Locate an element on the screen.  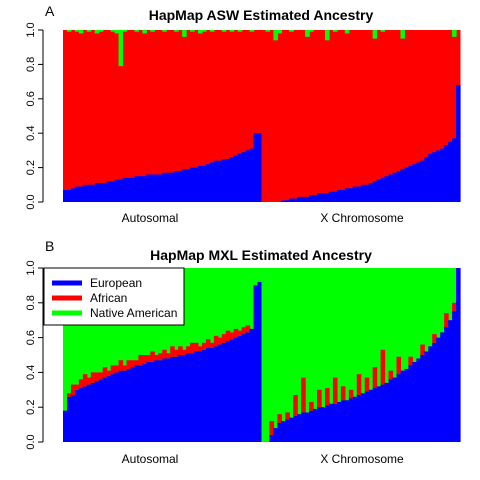
y-tick-label-a-0: 0.0 is located at coordinates (31, 201).